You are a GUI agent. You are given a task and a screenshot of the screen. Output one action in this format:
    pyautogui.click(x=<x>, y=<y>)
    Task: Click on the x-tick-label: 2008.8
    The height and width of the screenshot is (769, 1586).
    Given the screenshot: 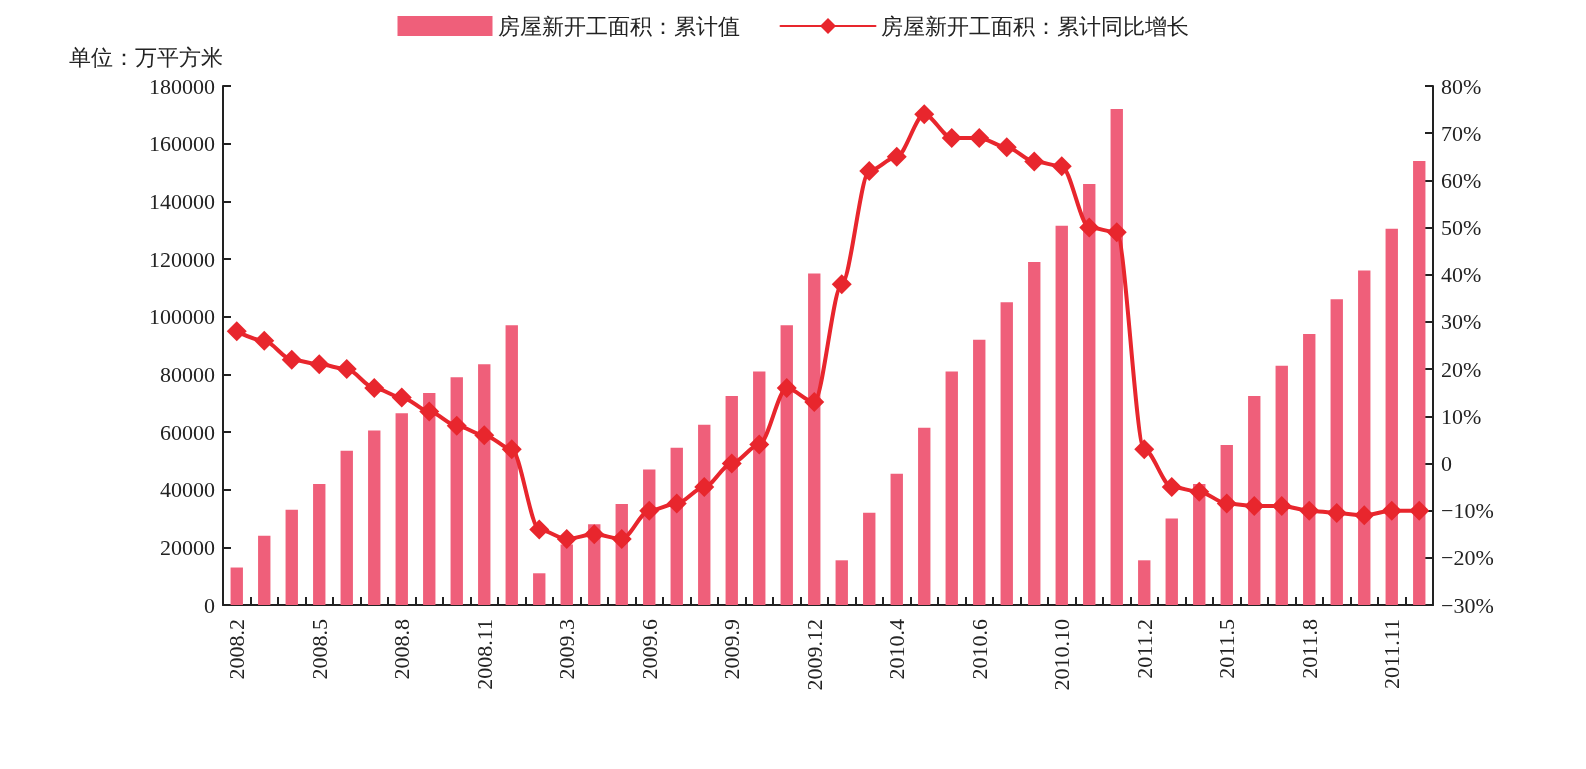 What is the action you would take?
    pyautogui.click(x=402, y=649)
    